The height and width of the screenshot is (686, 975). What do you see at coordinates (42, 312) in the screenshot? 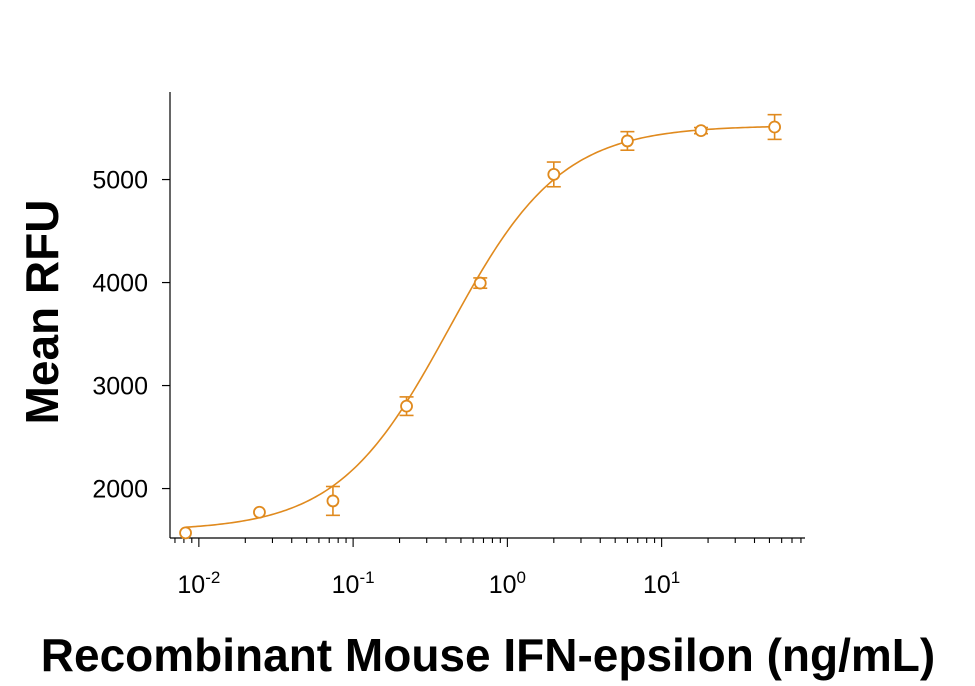
I see `y-axis-title: Mean RFU` at bounding box center [42, 312].